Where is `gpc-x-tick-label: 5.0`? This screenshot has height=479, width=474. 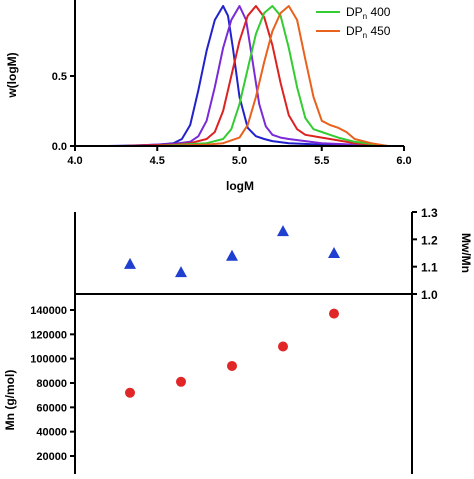
gpc-x-tick-label: 5.0 is located at coordinates (239, 161).